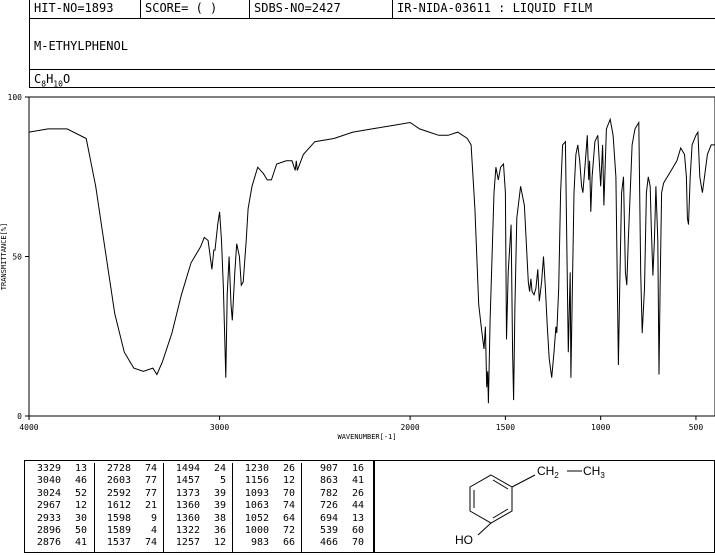 This screenshot has height=556, width=715. I want to click on peak-wavenumber: 1257, so click(187, 543).